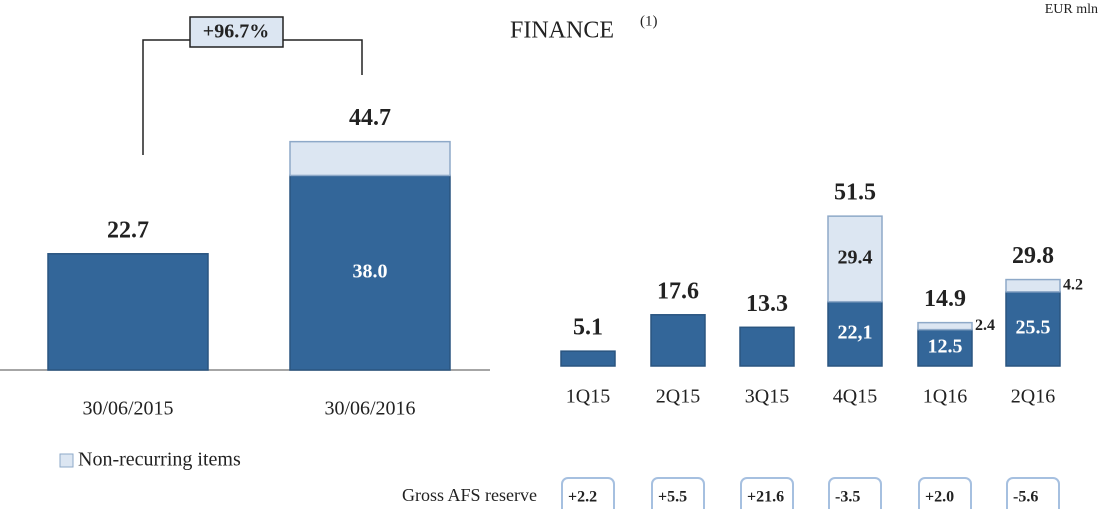  I want to click on afs-value: +5.5, so click(672, 497).